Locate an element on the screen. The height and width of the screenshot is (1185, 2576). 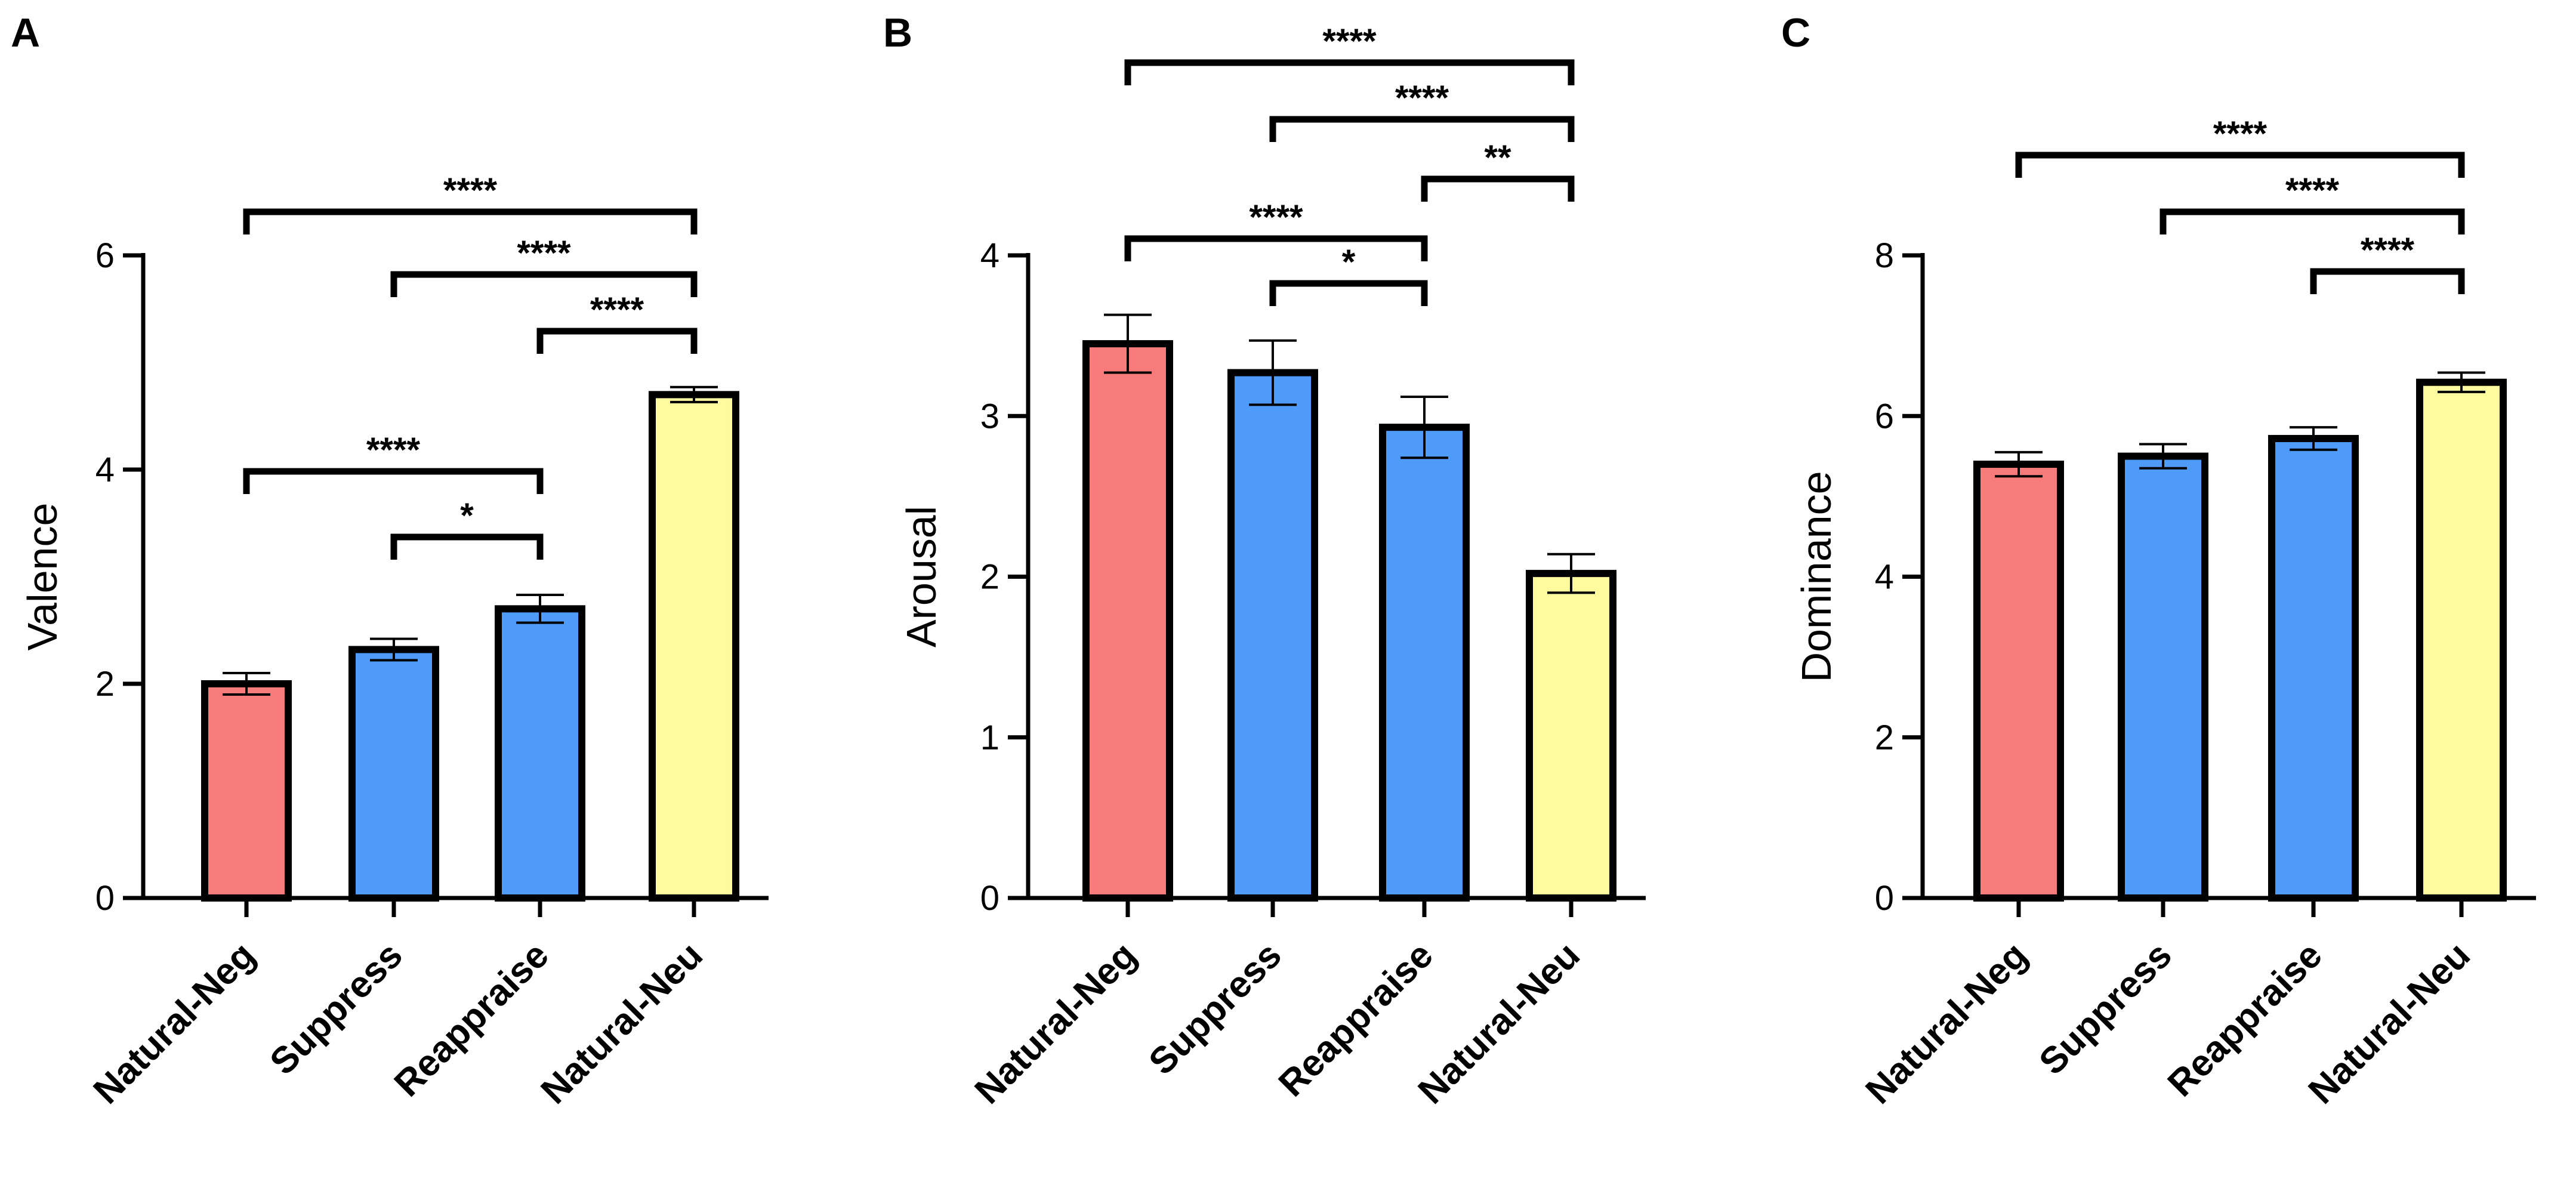
y-axis-label: Valence is located at coordinates (42, 577).